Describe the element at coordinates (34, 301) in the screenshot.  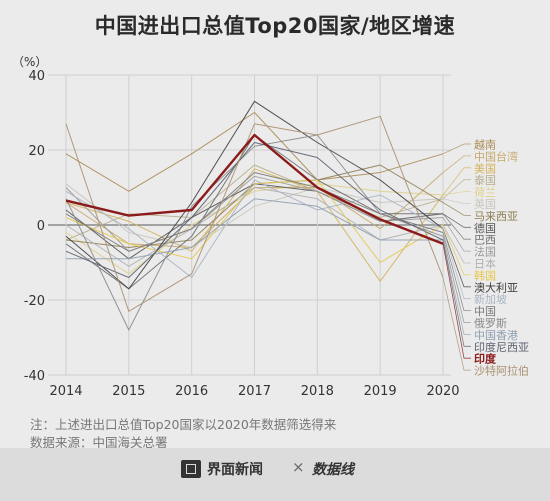
I see `y-tick-label: -20` at that location.